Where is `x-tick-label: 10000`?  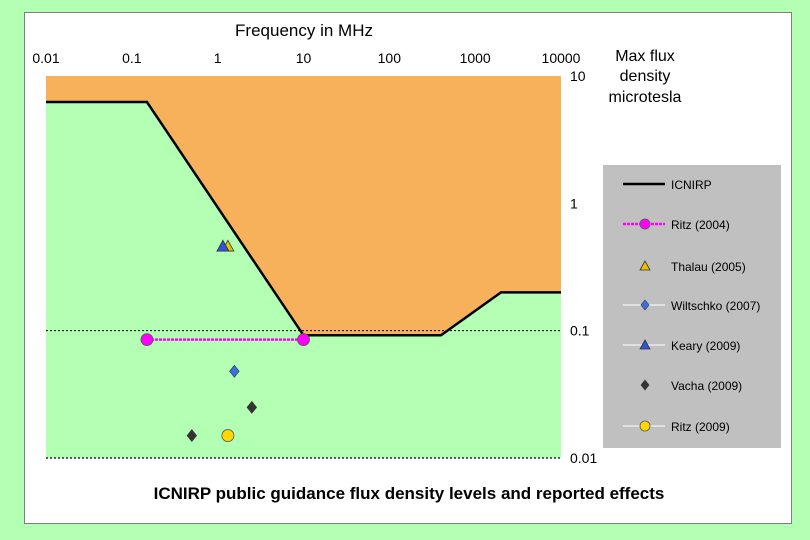 x-tick-label: 10000 is located at coordinates (561, 58).